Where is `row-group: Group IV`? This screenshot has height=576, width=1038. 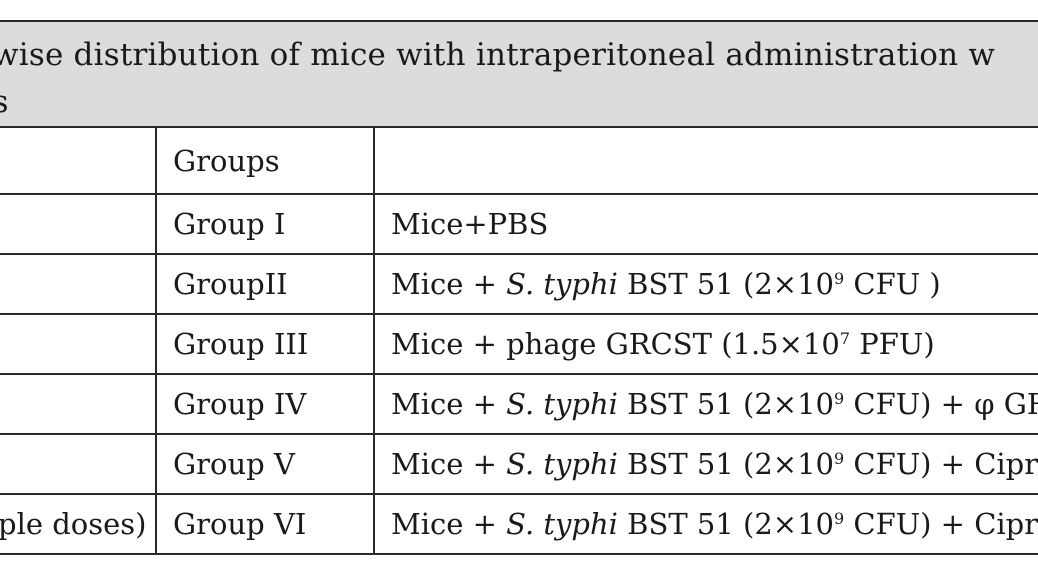 row-group: Group IV is located at coordinates (265, 404).